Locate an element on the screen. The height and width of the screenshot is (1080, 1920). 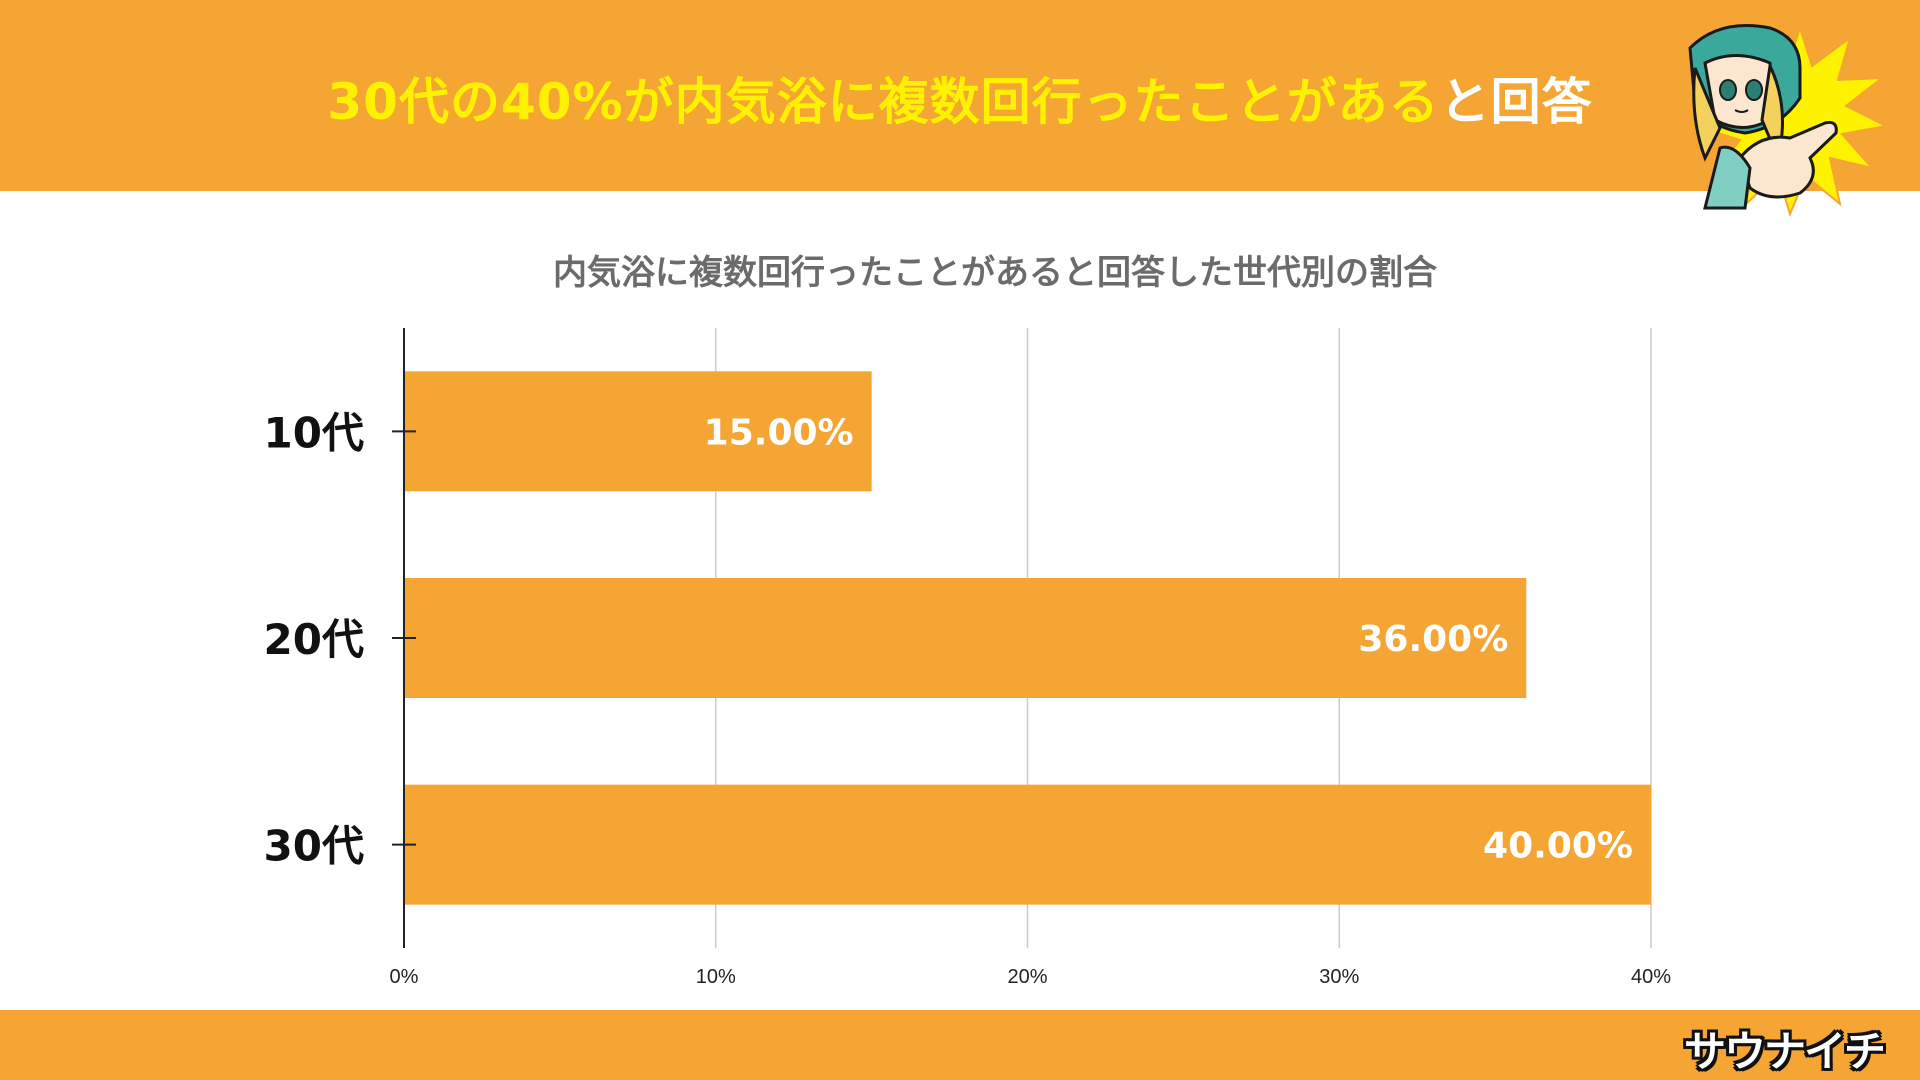
category-label: 30代 is located at coordinates (314, 846).